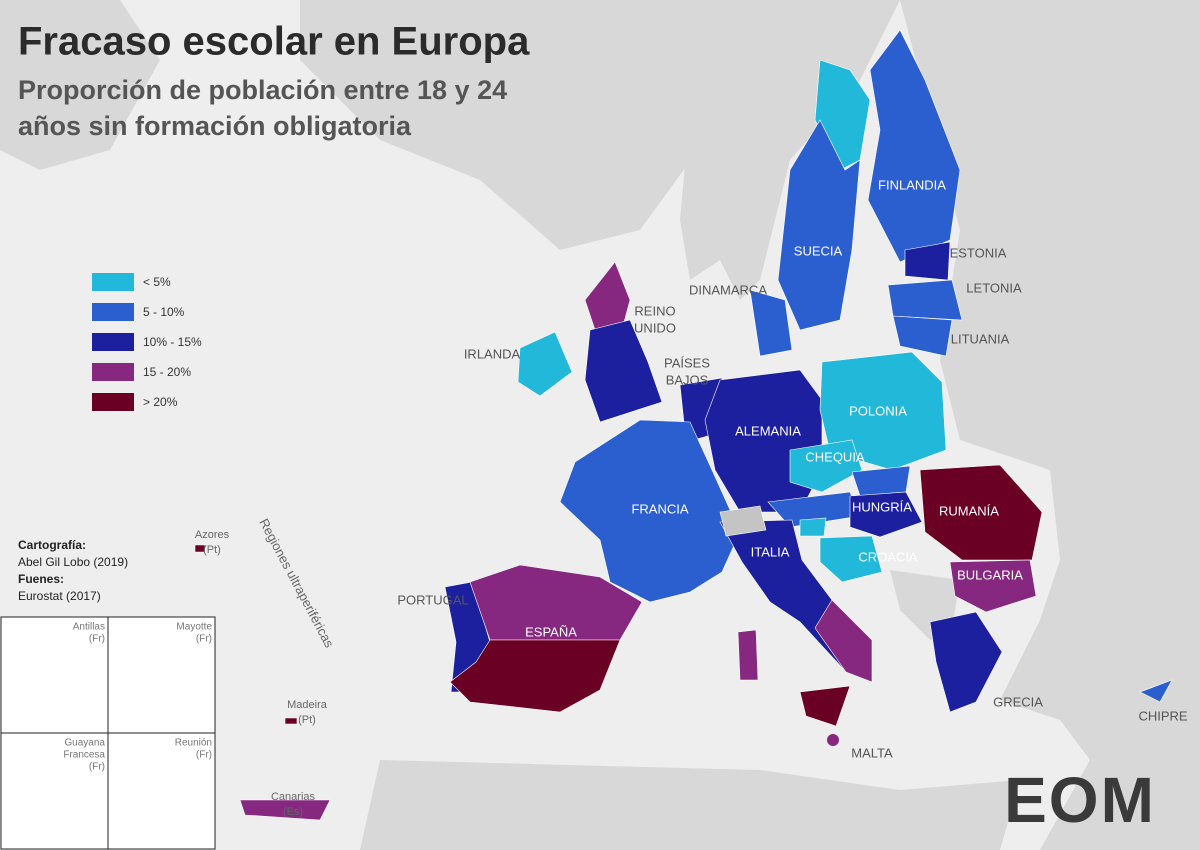  Describe the element at coordinates (978, 252) in the screenshot. I see `country-label: ESTONIA` at that location.